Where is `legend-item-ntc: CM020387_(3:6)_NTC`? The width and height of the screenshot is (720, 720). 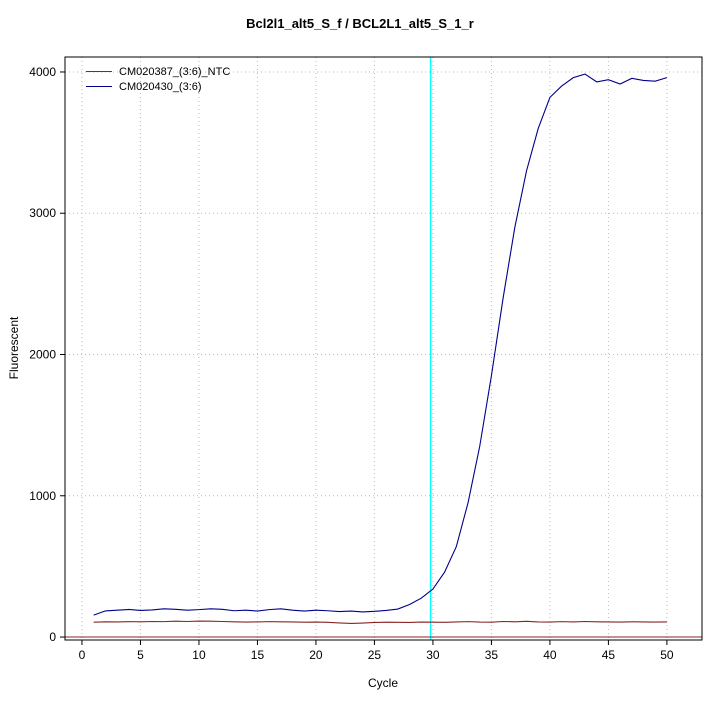 legend-item-ntc: CM020387_(3:6)_NTC is located at coordinates (158, 71).